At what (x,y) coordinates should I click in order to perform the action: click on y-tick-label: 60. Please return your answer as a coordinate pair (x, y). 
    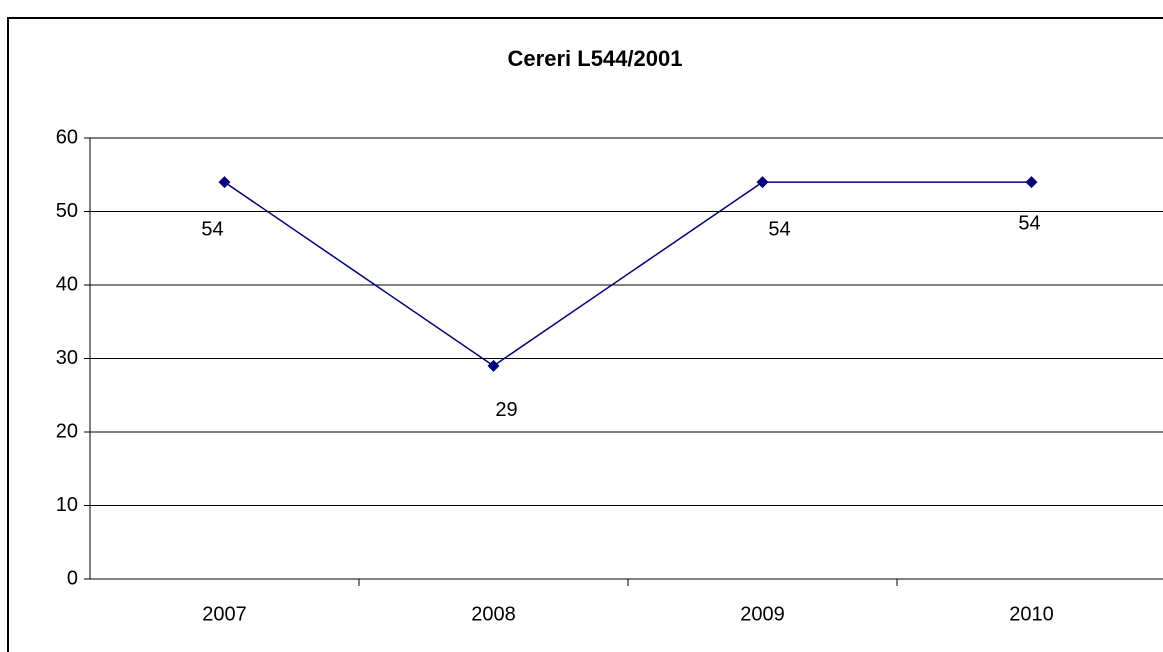
    Looking at the image, I should click on (67, 137).